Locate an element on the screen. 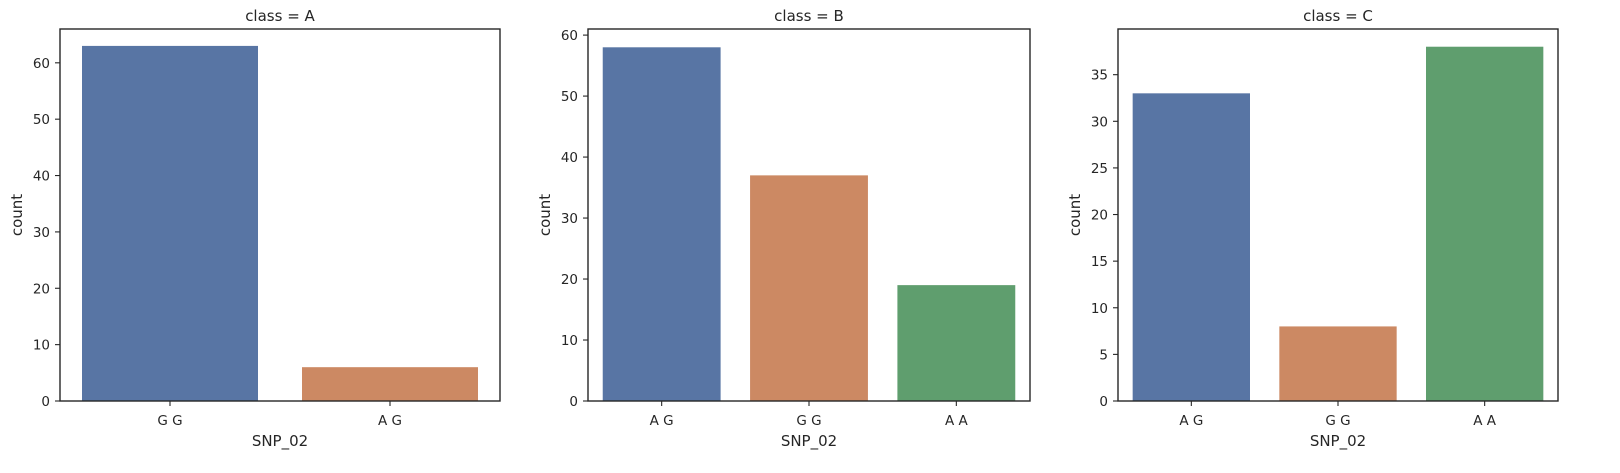  panel-1-title: class = A is located at coordinates (280, 16).